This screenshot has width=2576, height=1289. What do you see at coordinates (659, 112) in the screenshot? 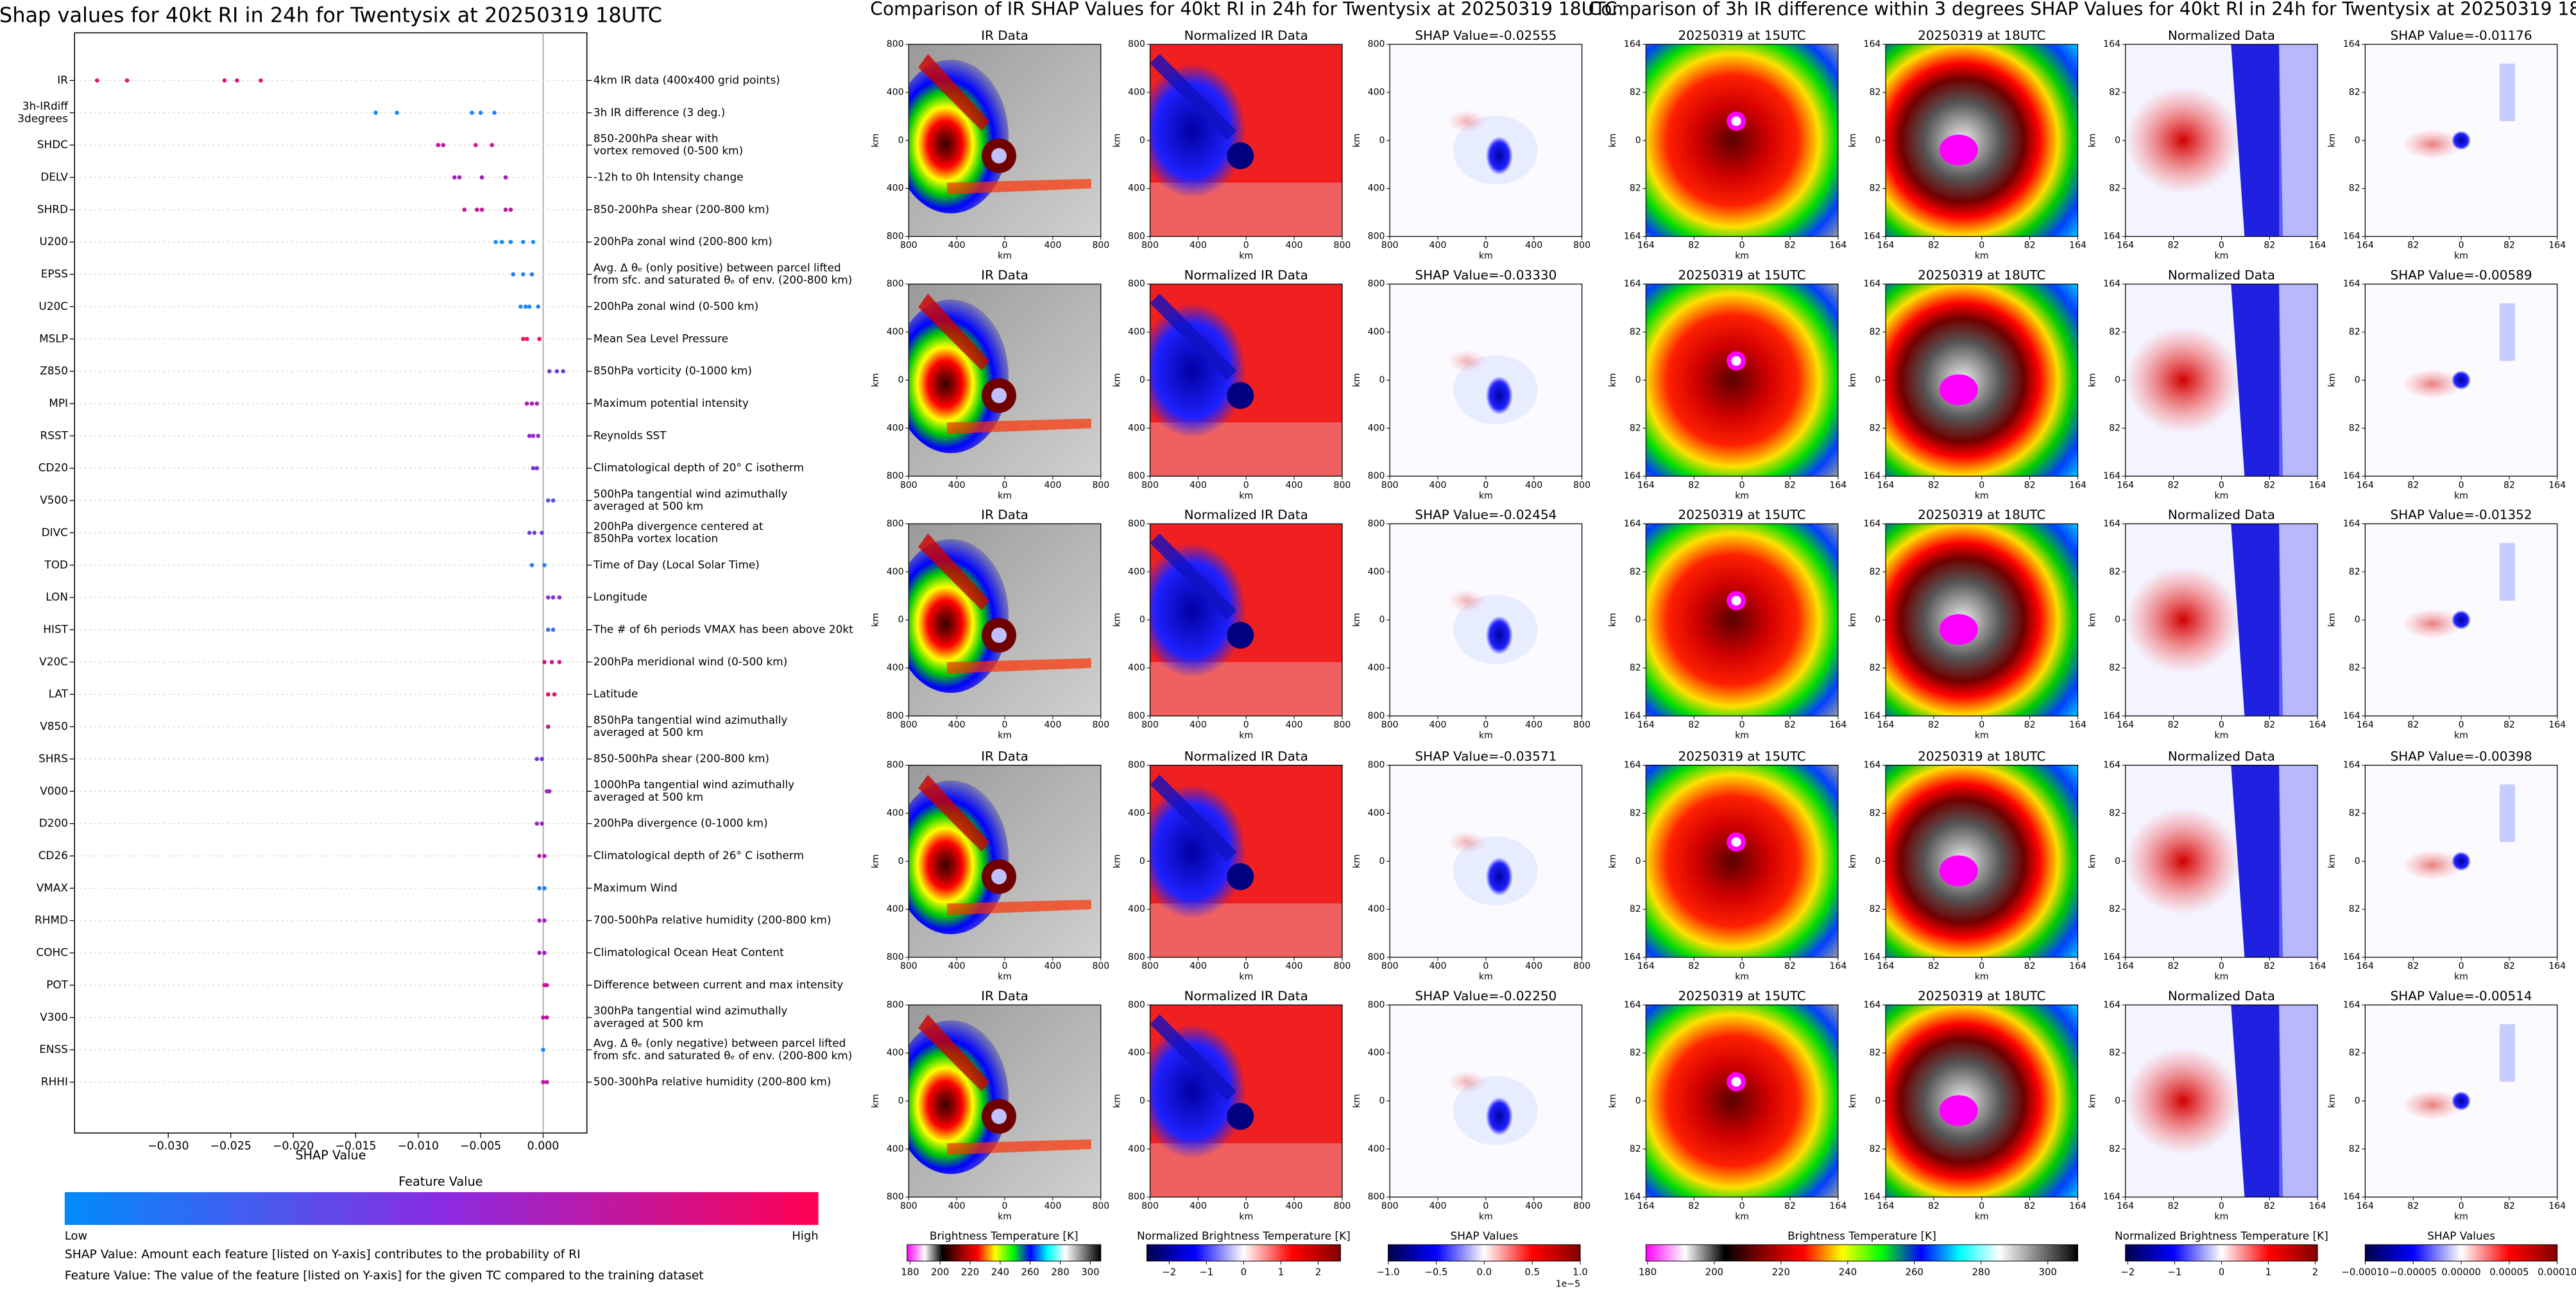
I see `feature-description: 3h IR difference (3 deg.)` at bounding box center [659, 112].